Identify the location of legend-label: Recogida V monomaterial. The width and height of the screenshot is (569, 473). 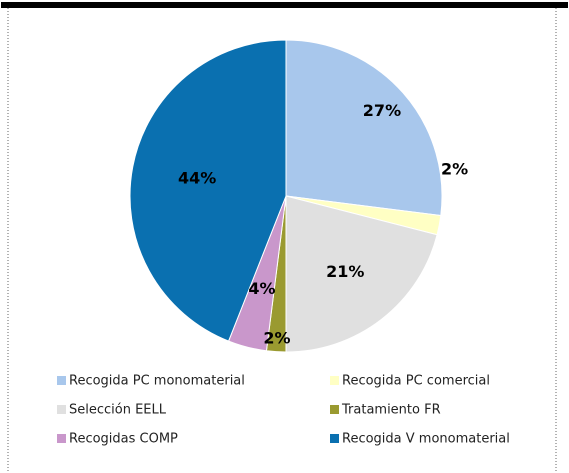
(426, 439).